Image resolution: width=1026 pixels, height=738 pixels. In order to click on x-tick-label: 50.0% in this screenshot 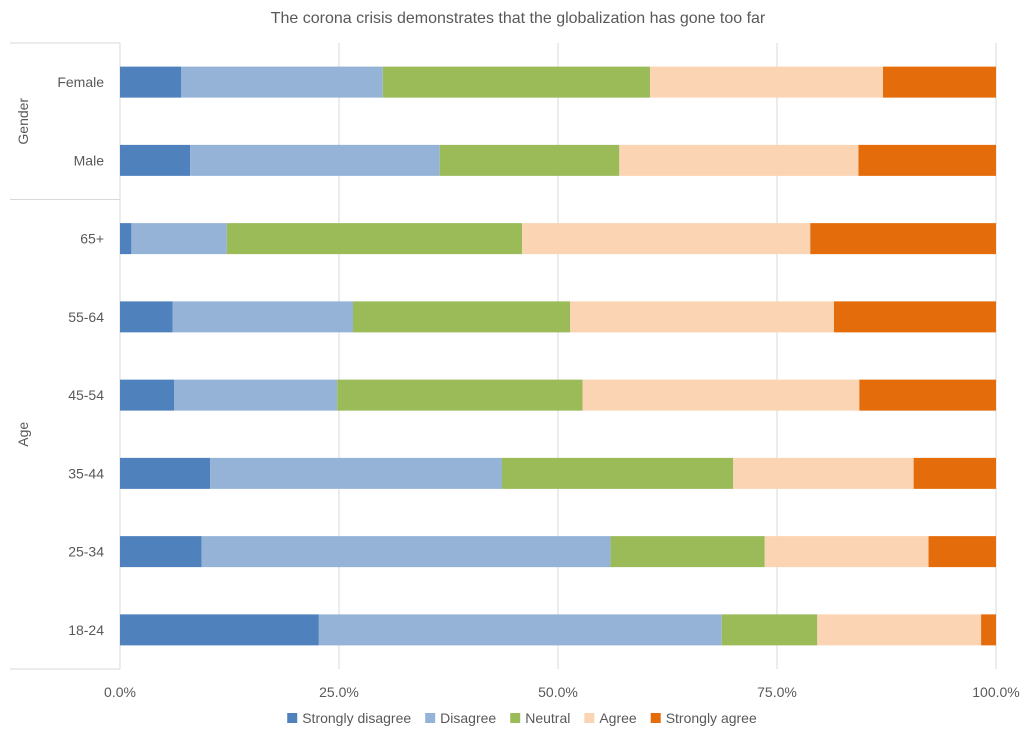, I will do `click(558, 692)`.